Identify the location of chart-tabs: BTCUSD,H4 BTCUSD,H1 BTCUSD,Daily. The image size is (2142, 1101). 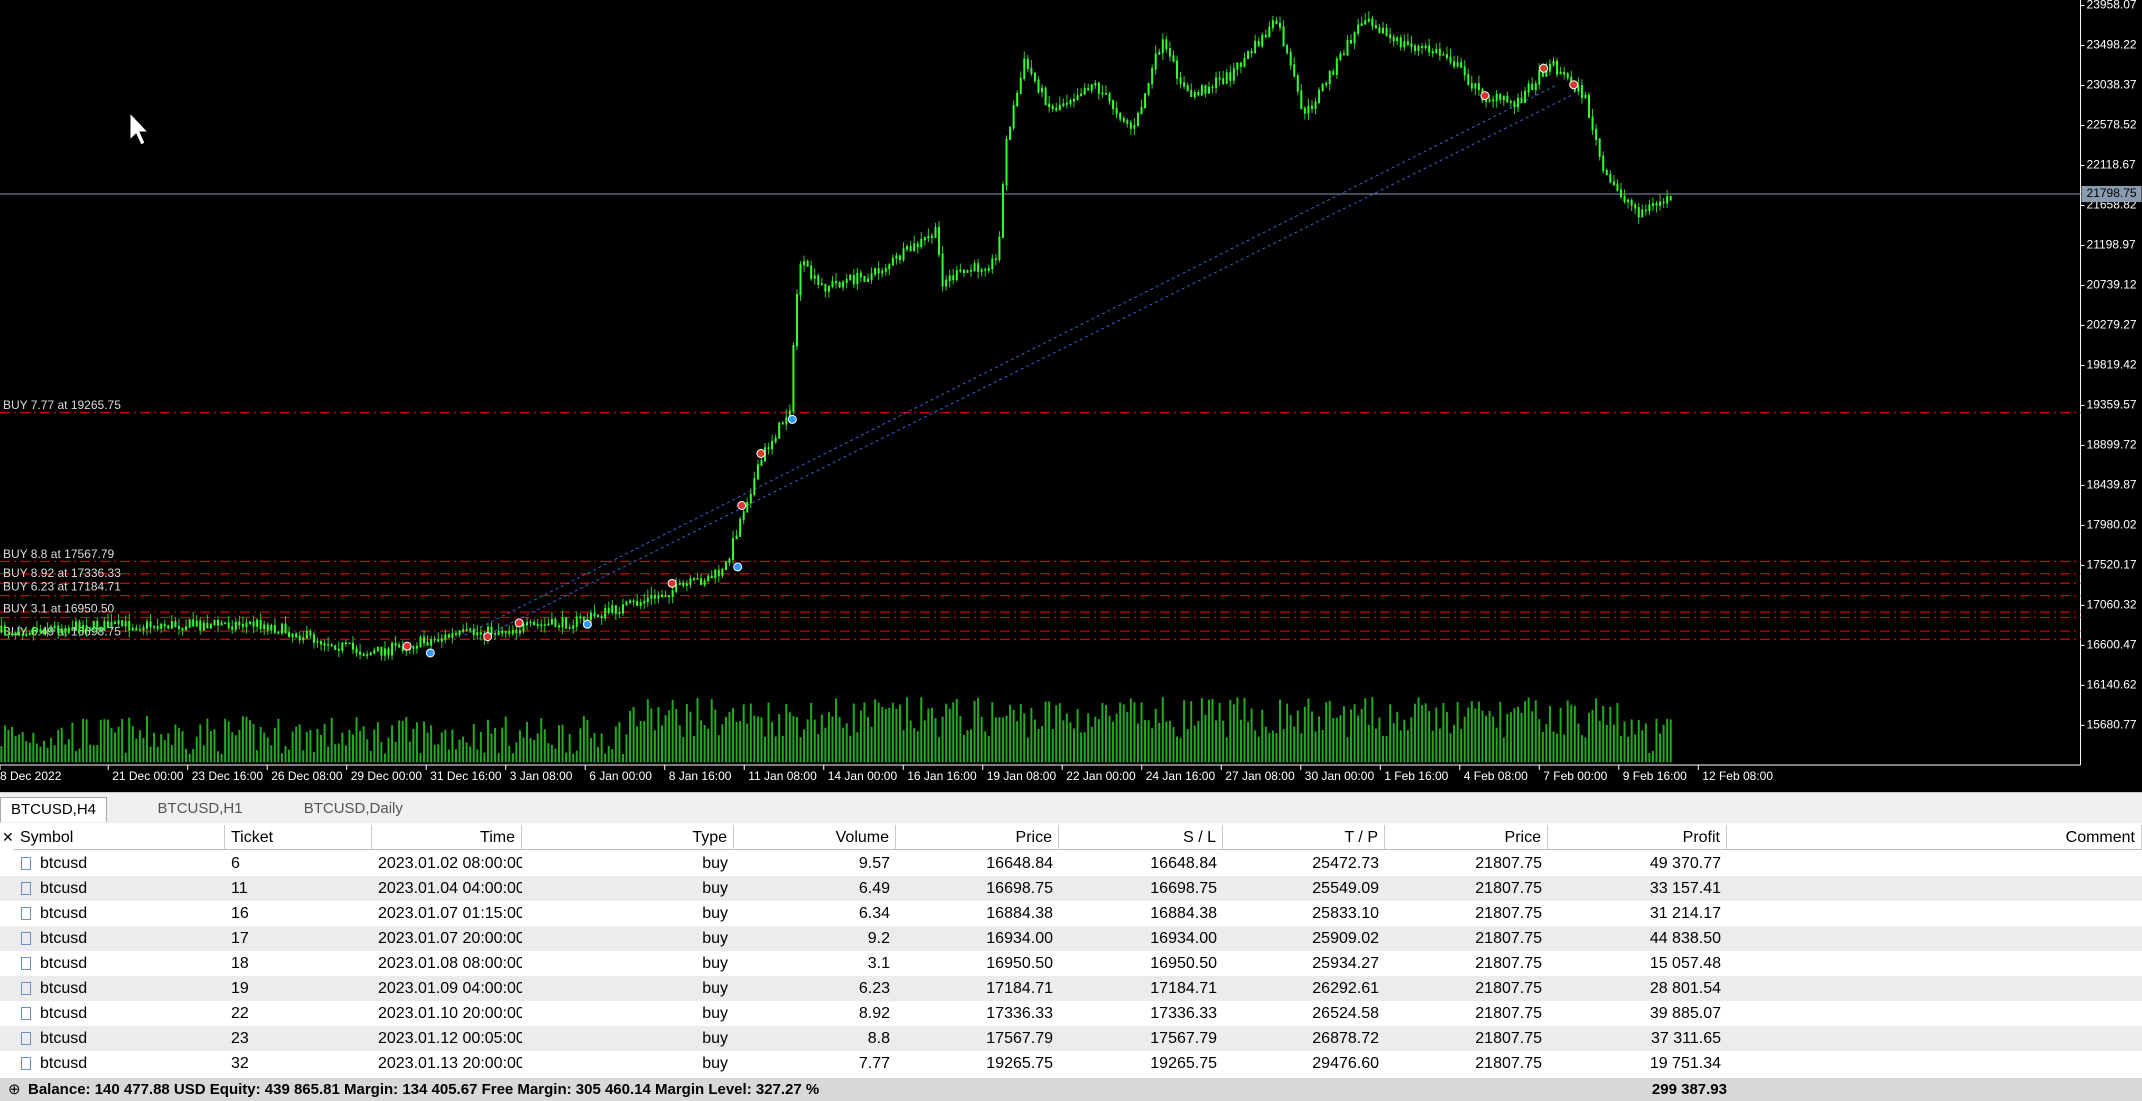
(1071, 807).